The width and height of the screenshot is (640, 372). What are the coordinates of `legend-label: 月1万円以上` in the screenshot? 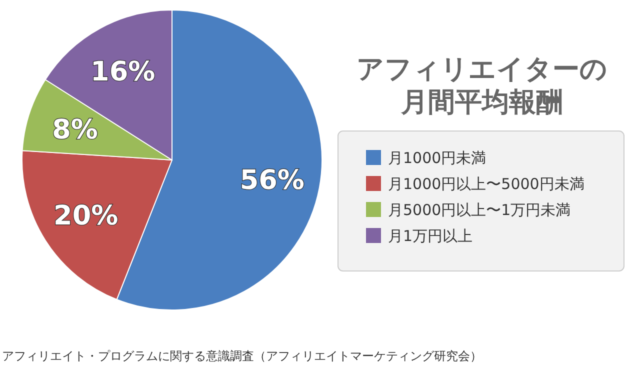 It's located at (430, 236).